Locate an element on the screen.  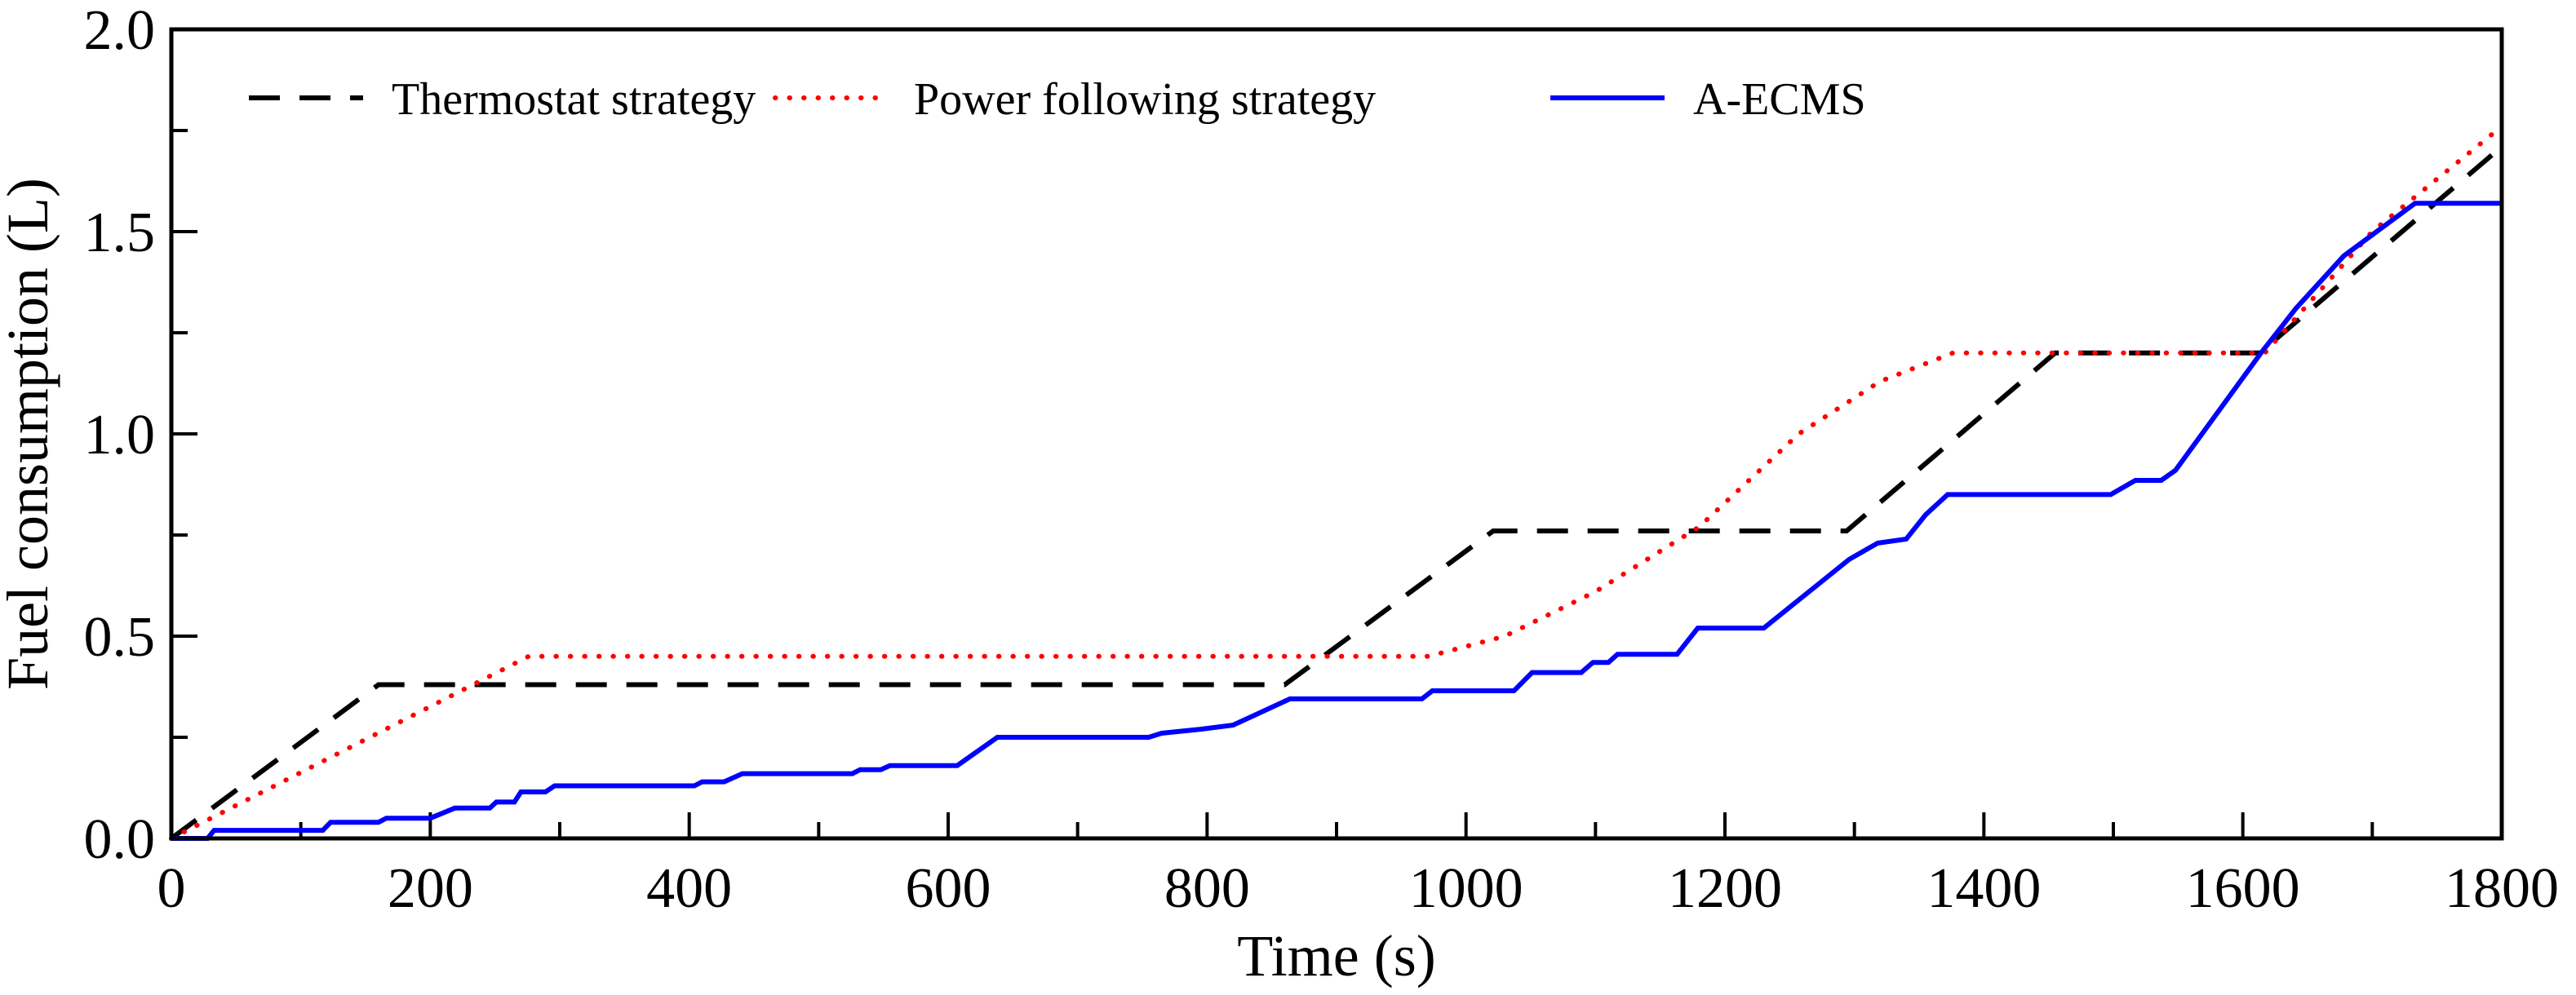
x-tick-label: 800 is located at coordinates (1207, 888).